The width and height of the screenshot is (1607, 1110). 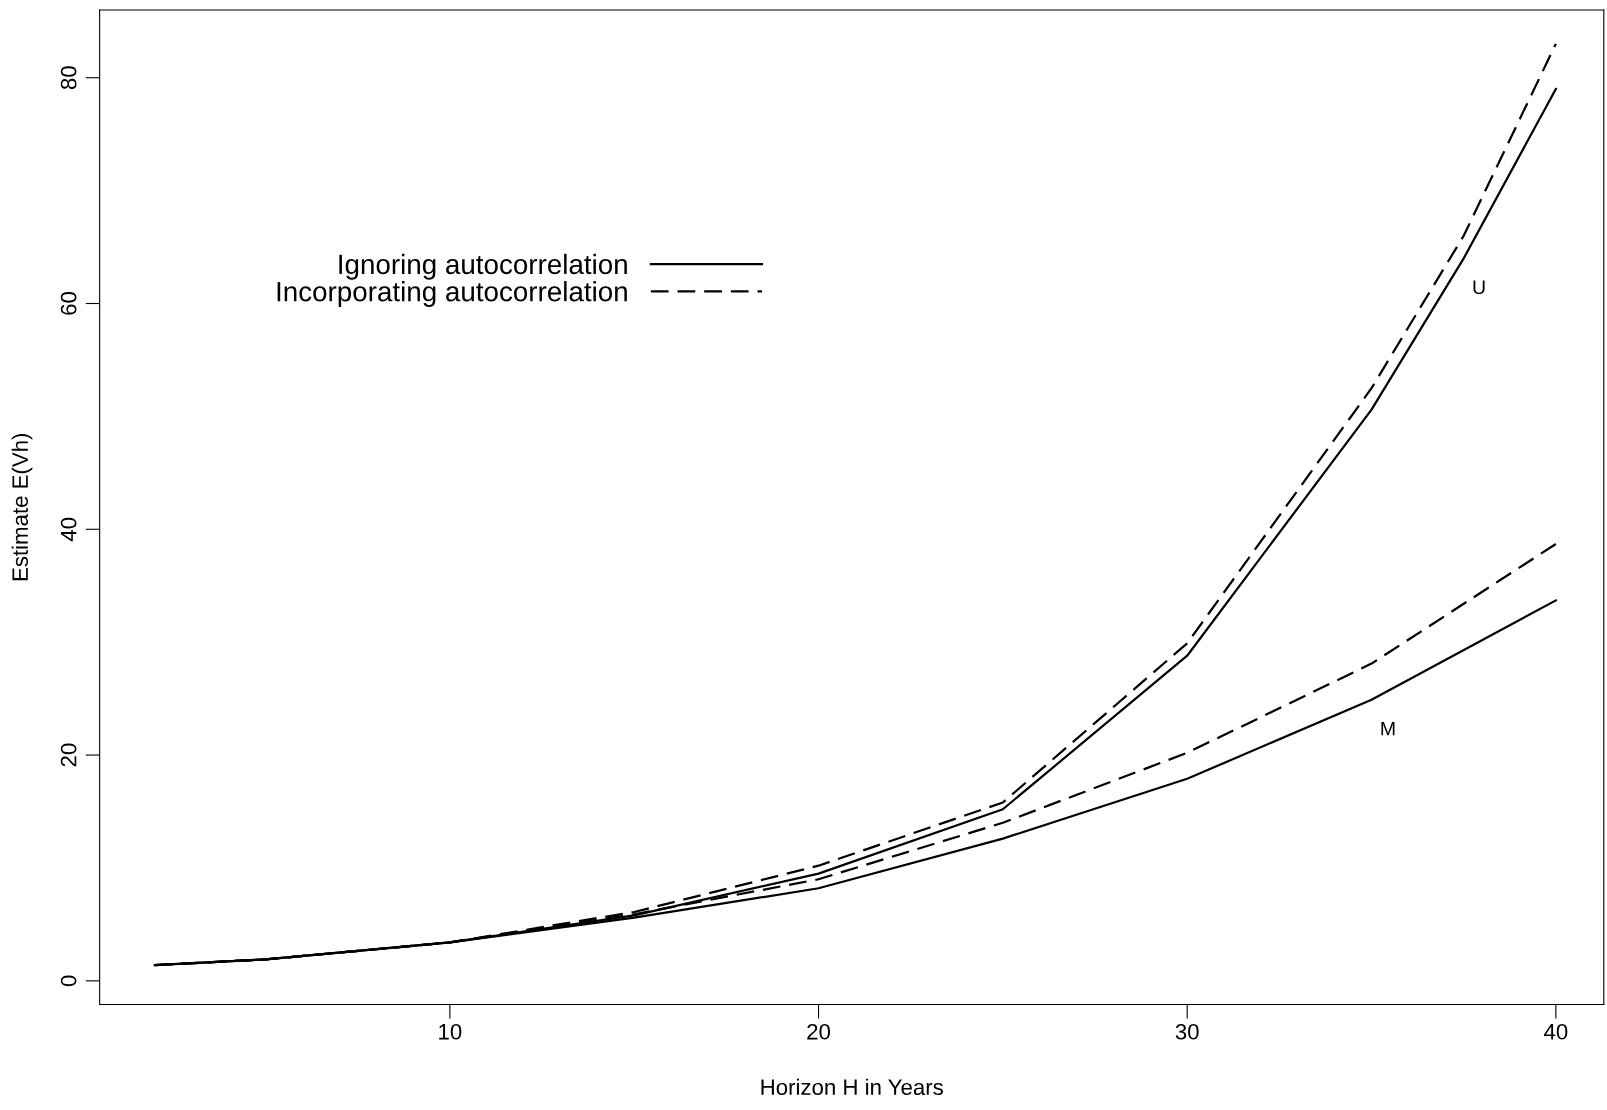 What do you see at coordinates (819, 1031) in the screenshot?
I see `x-tick-label: 20` at bounding box center [819, 1031].